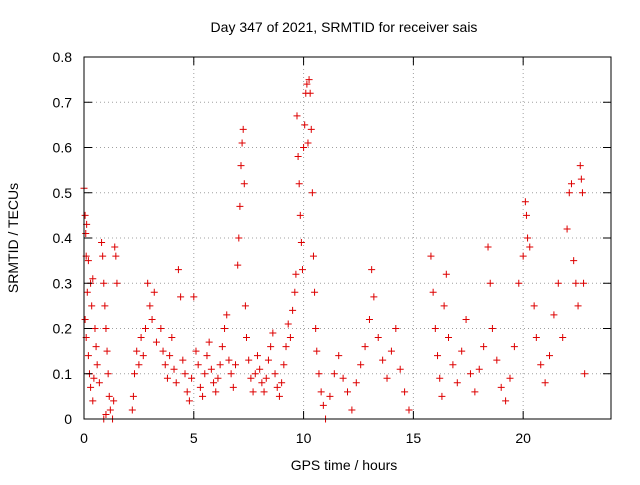 This screenshot has height=485, width=640. I want to click on y-tick-label: 0.8, so click(63, 57).